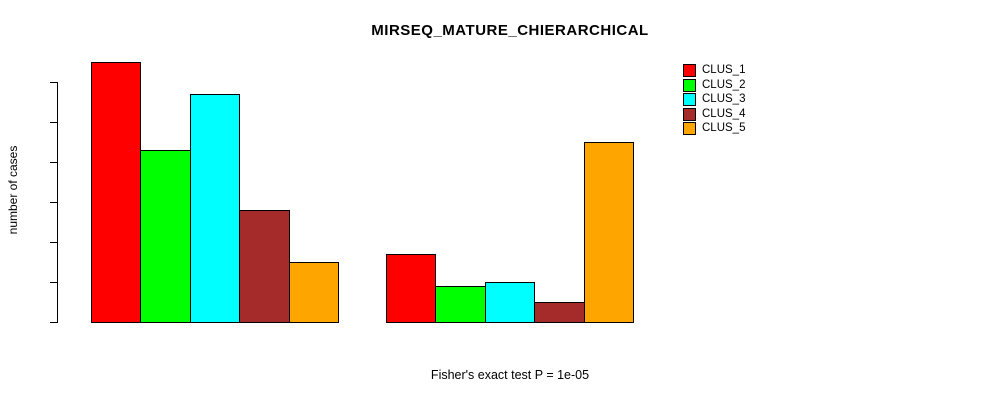  Describe the element at coordinates (264, 266) in the screenshot. I see `bar-clus_4-group1` at that location.